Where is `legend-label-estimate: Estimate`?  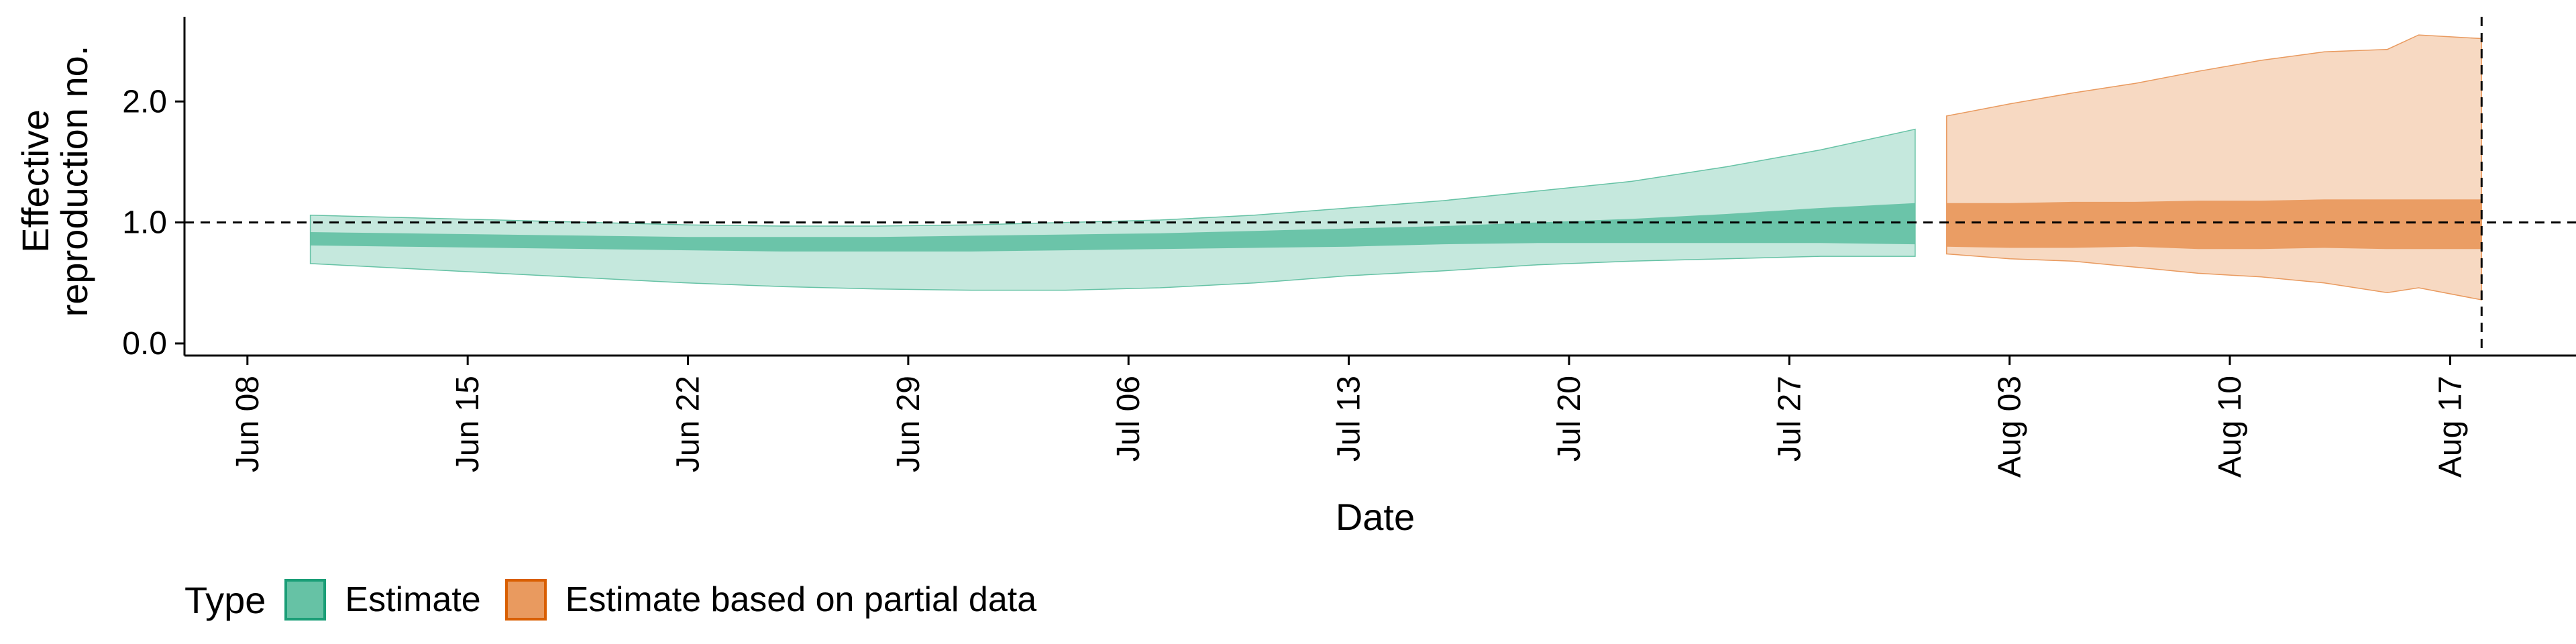 legend-label-estimate: Estimate is located at coordinates (413, 599).